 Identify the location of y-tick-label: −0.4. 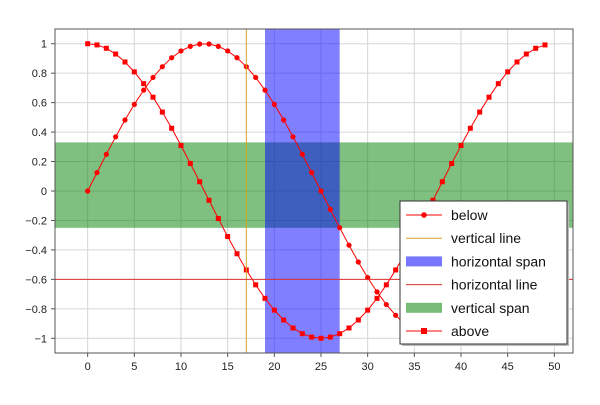
(36, 251).